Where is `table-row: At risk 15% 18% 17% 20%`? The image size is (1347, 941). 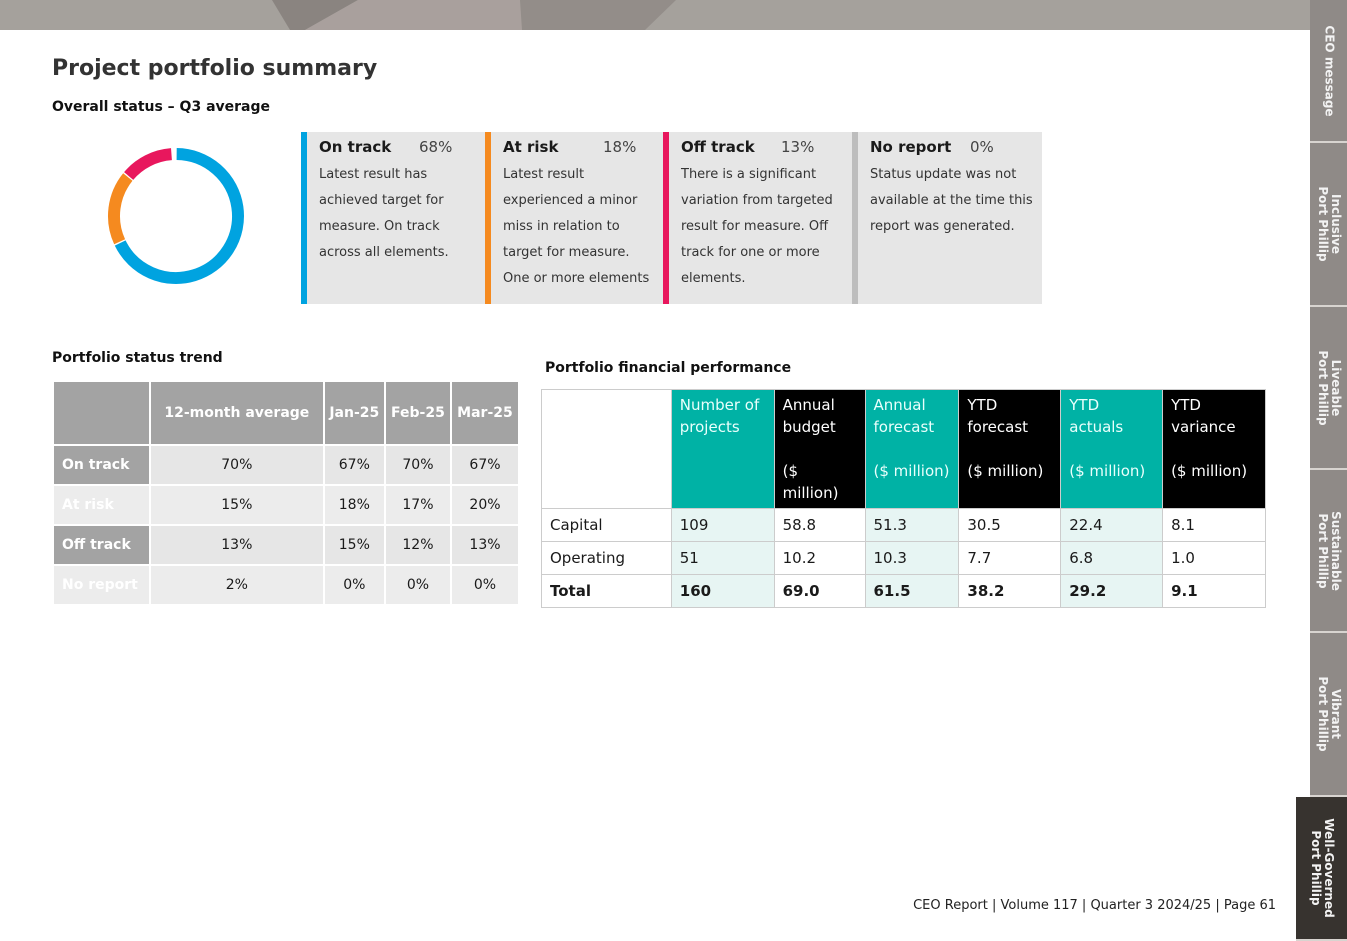 table-row: At risk 15% 18% 17% 20% is located at coordinates (286, 505).